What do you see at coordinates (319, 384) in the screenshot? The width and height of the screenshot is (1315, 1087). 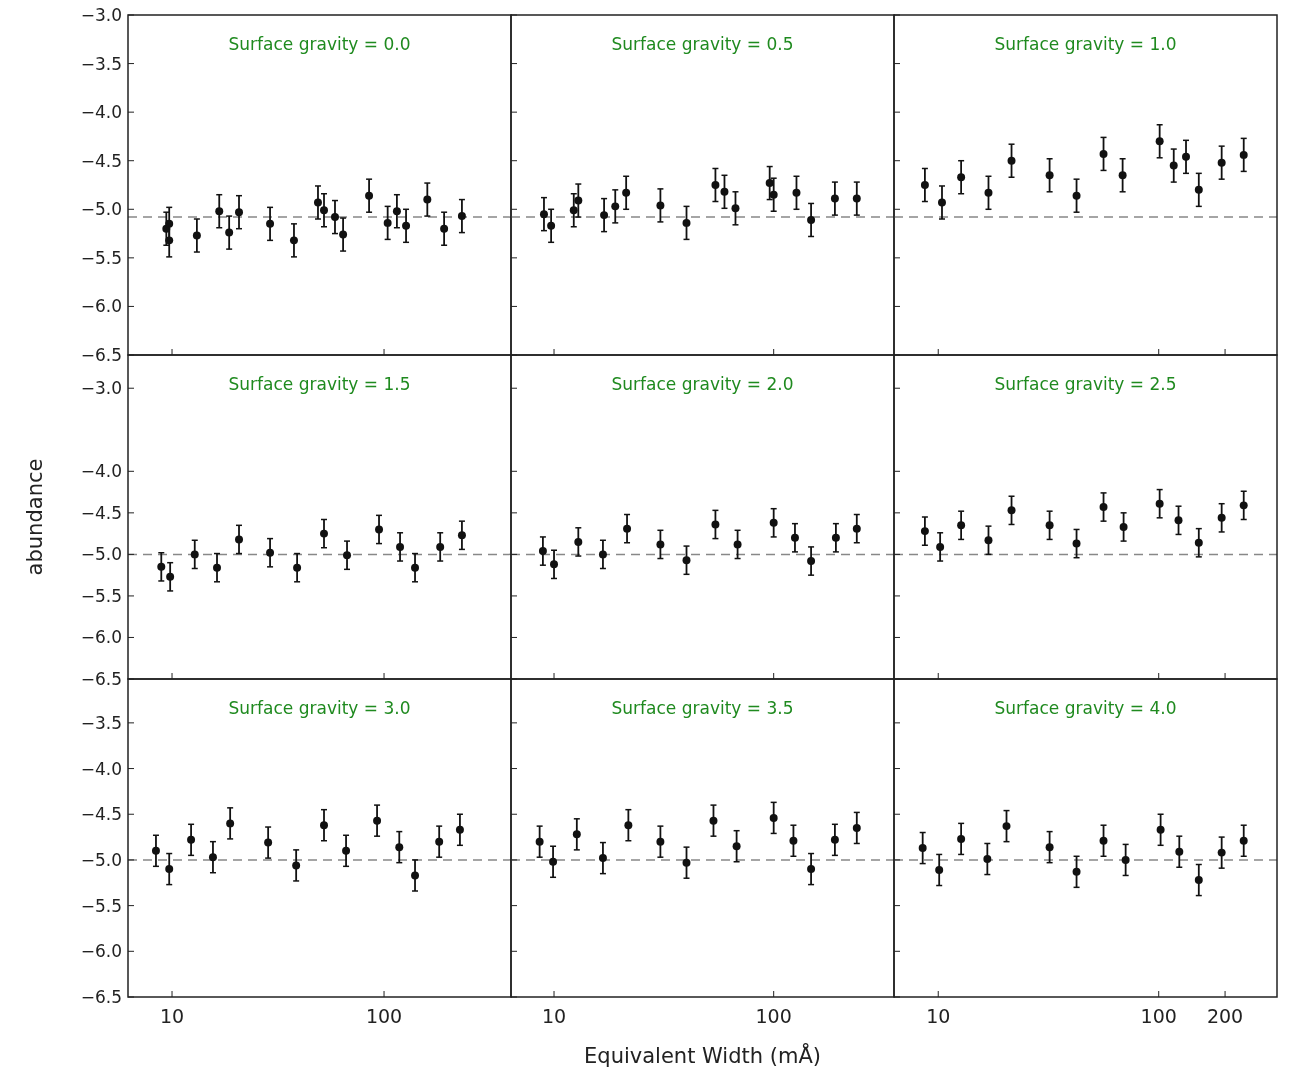 I see `text: Surface gravity = 1.5` at bounding box center [319, 384].